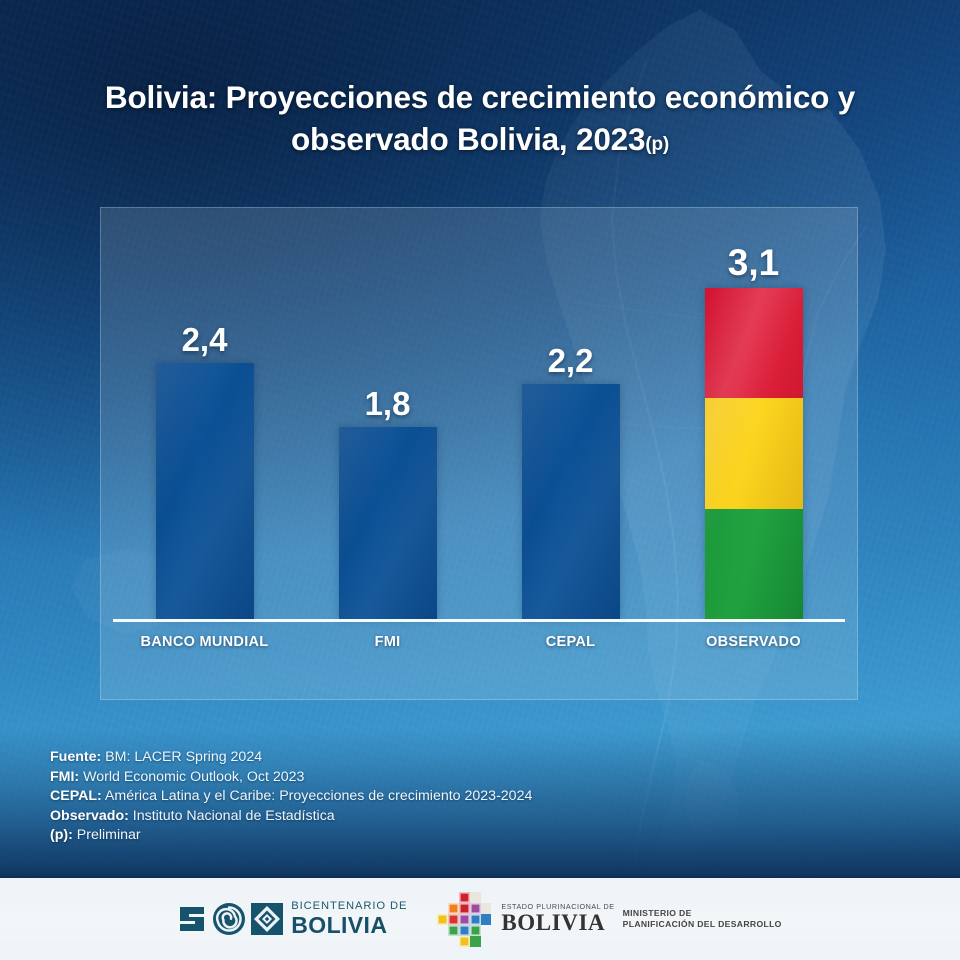  Describe the element at coordinates (570, 361) in the screenshot. I see `bar-value-cepal: 2,2` at that location.